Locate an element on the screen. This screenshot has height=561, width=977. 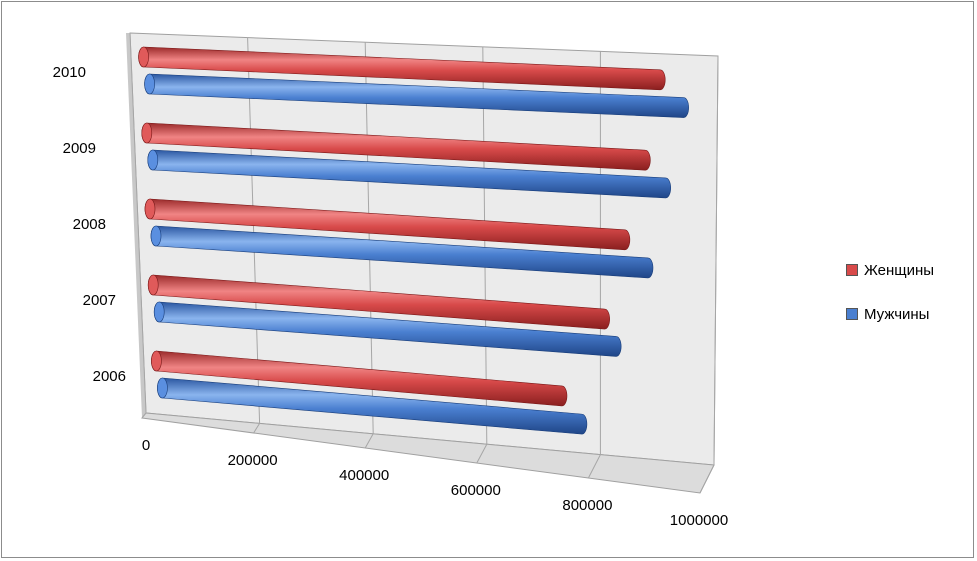
category-labels: 2006 2007 2008 2009 2010 is located at coordinates (89, 224).